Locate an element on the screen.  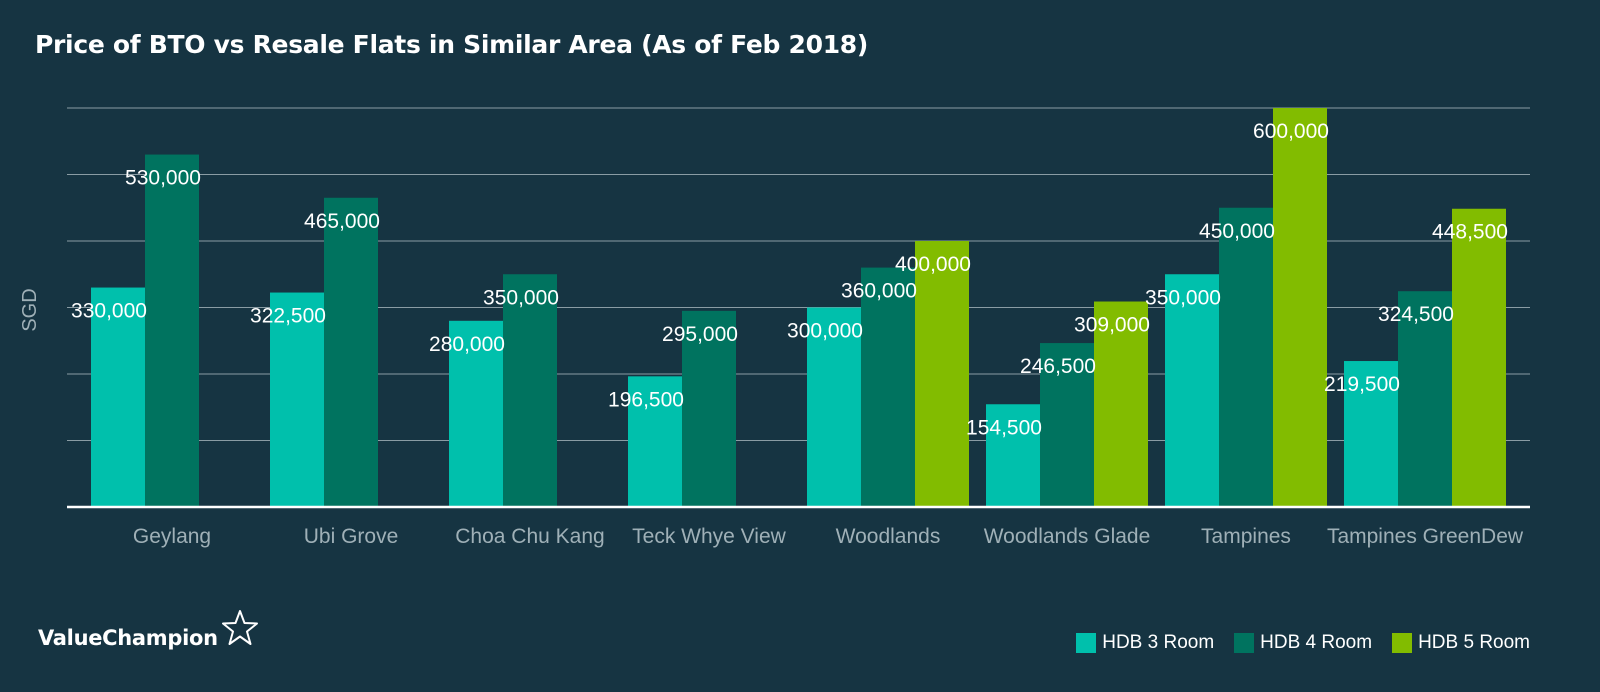
data-label: 246,500 is located at coordinates (1058, 366).